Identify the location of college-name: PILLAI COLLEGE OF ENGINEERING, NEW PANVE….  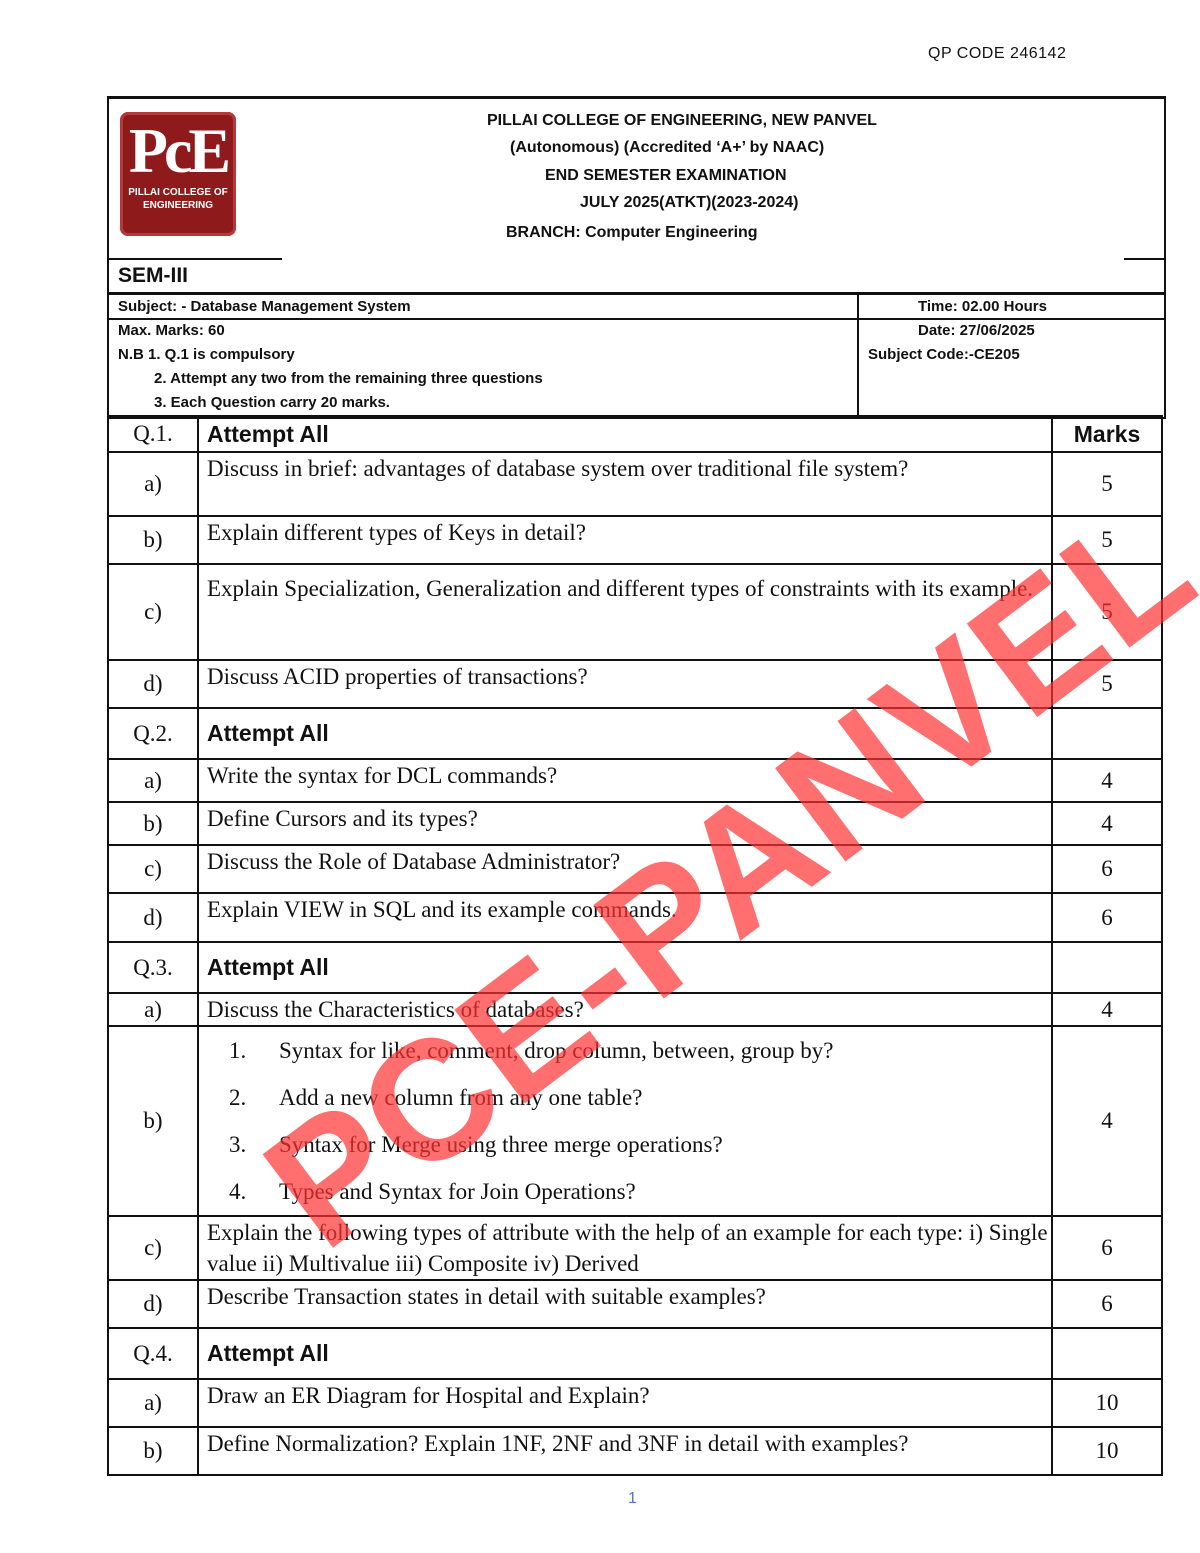
(682, 120).